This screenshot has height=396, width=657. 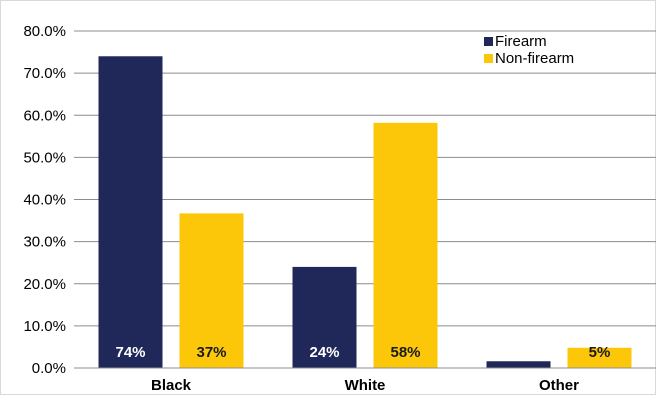 What do you see at coordinates (44, 31) in the screenshot?
I see `y-tick-label: 80.0%` at bounding box center [44, 31].